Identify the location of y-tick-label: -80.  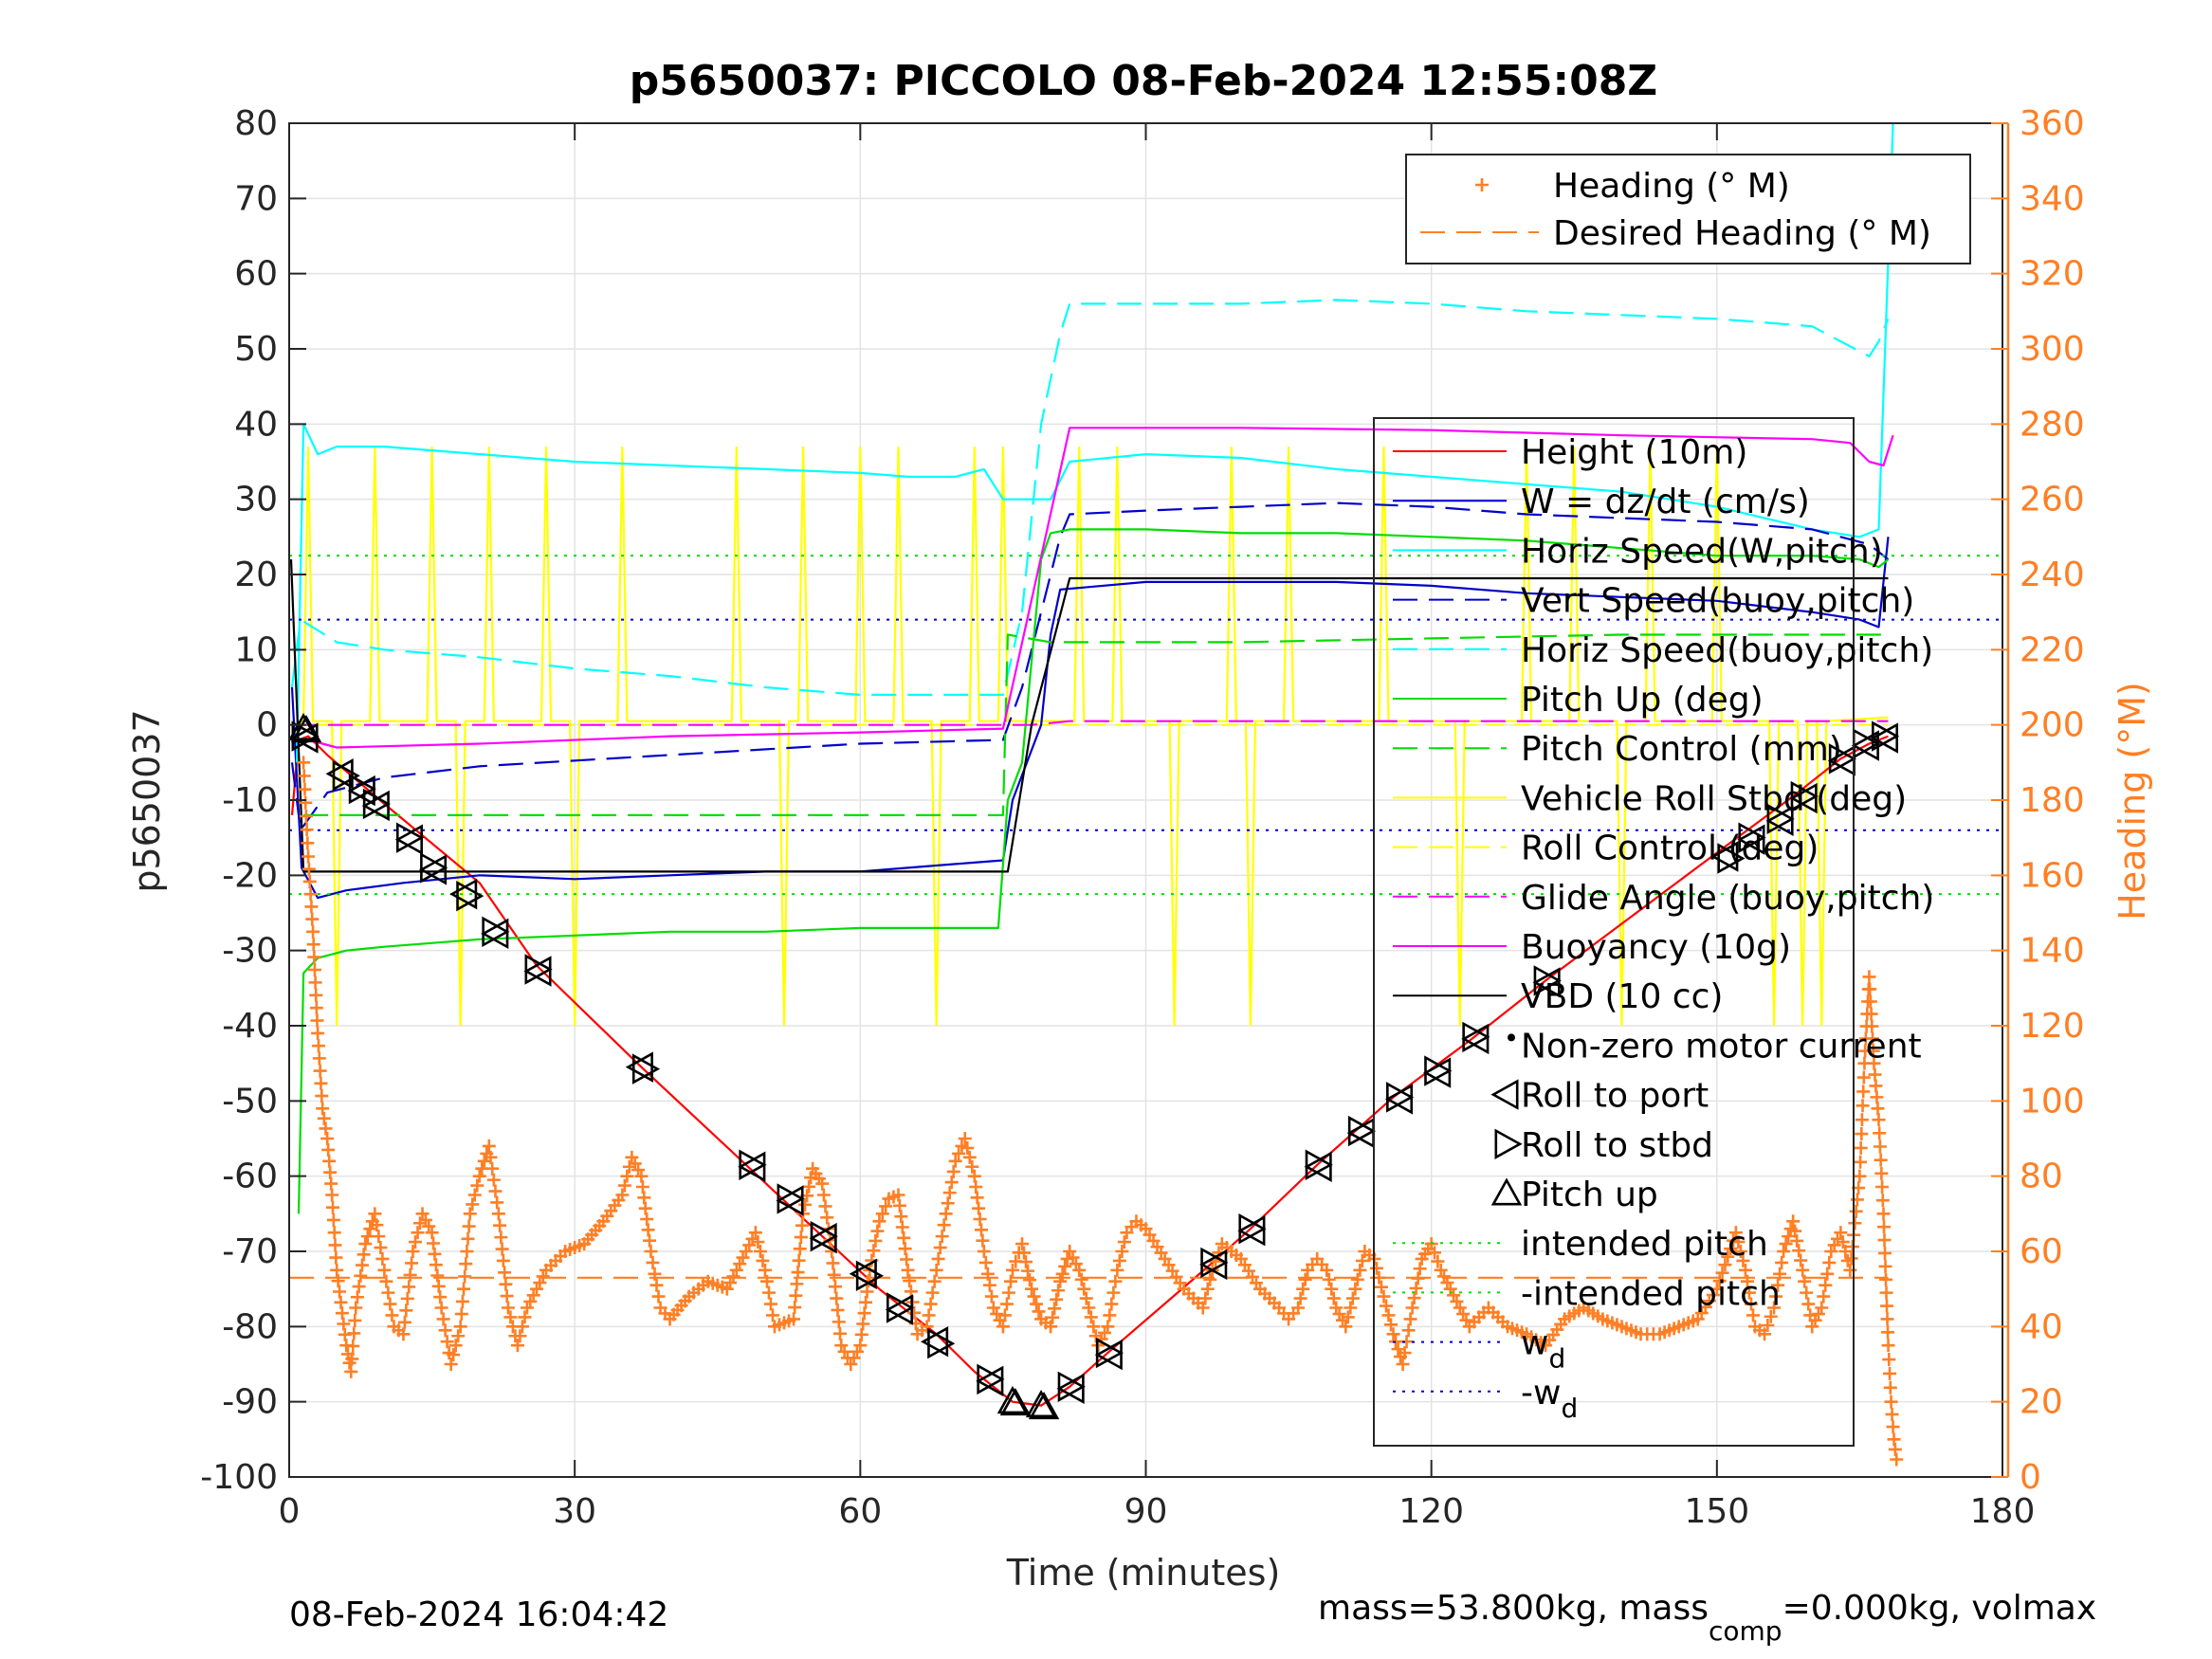
(250, 1326).